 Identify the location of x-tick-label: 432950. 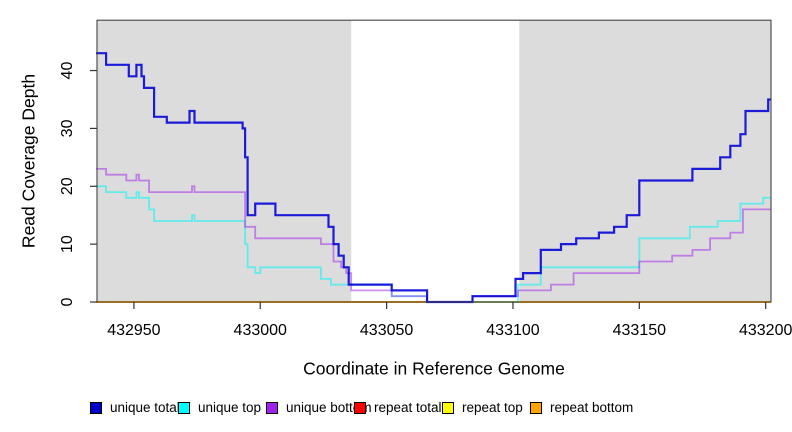
(133, 330).